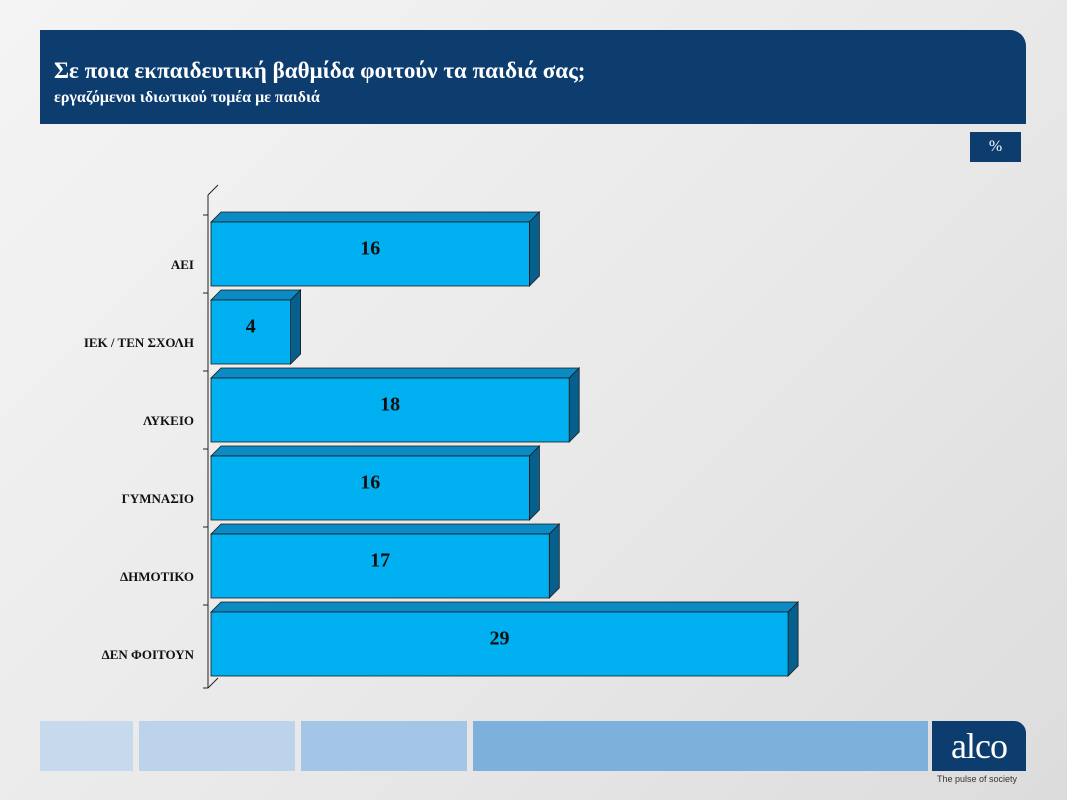  Describe the element at coordinates (187, 97) in the screenshot. I see `page-subtitle: εργαζόμενοι ιδιωτικού τομέα με παιδιά` at that location.